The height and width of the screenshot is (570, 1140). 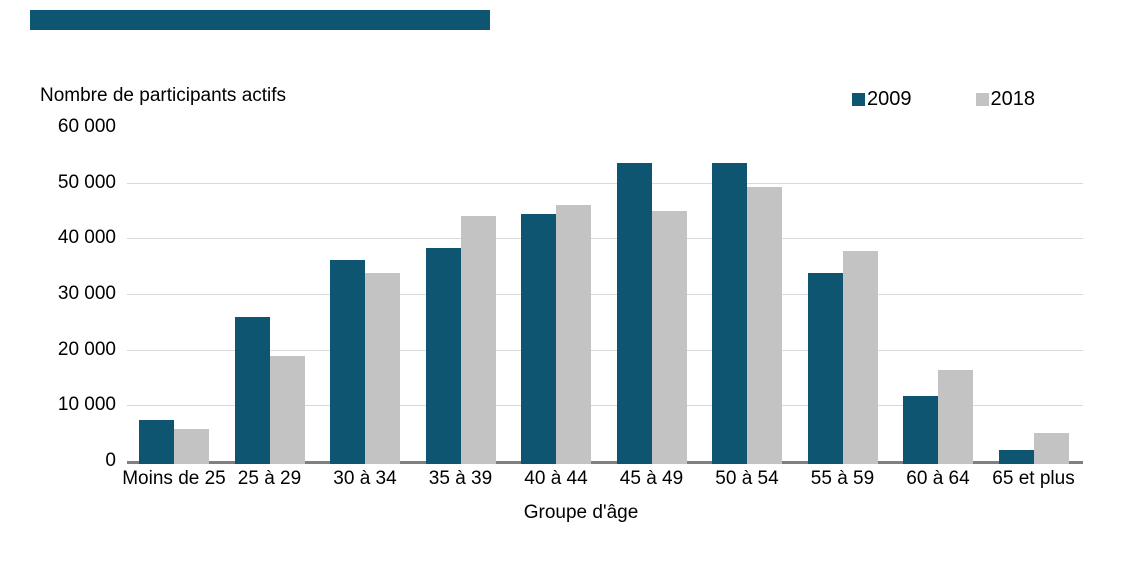 I want to click on bar-2009-45-à-49, so click(x=634, y=313).